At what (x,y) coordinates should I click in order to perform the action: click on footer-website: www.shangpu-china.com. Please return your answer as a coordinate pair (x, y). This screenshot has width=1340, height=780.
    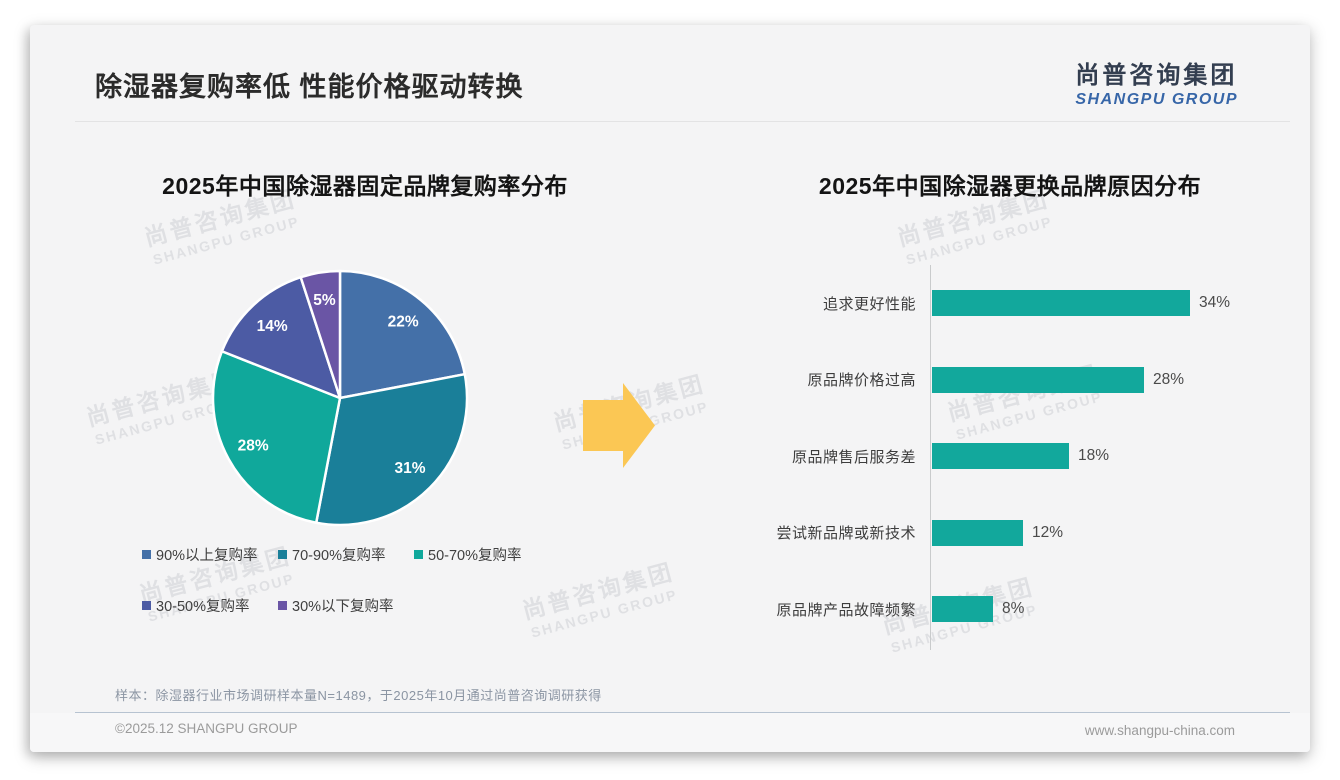
    Looking at the image, I should click on (1159, 730).